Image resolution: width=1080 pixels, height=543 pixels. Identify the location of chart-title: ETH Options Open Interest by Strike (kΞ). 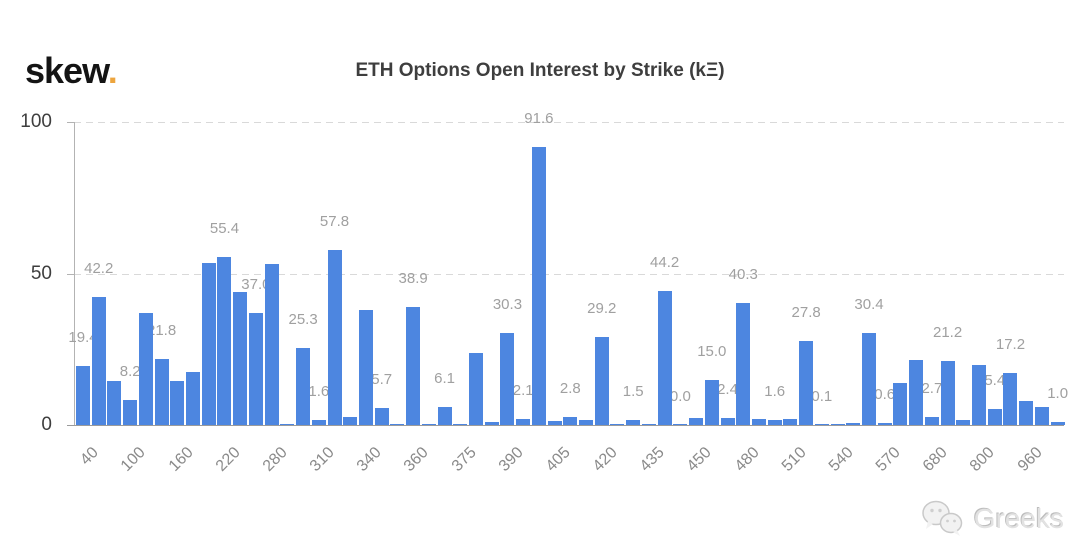
(540, 70).